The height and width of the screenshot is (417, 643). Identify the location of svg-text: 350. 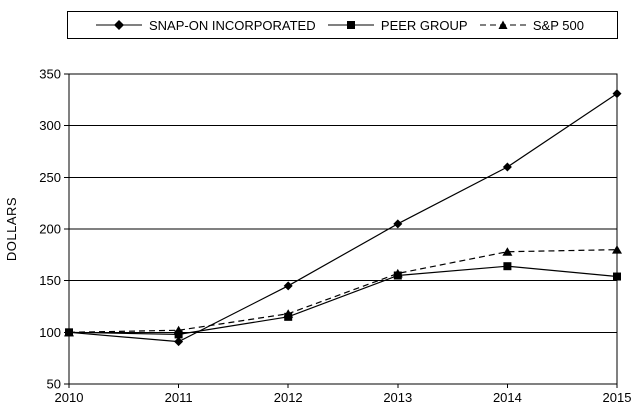
(50, 74).